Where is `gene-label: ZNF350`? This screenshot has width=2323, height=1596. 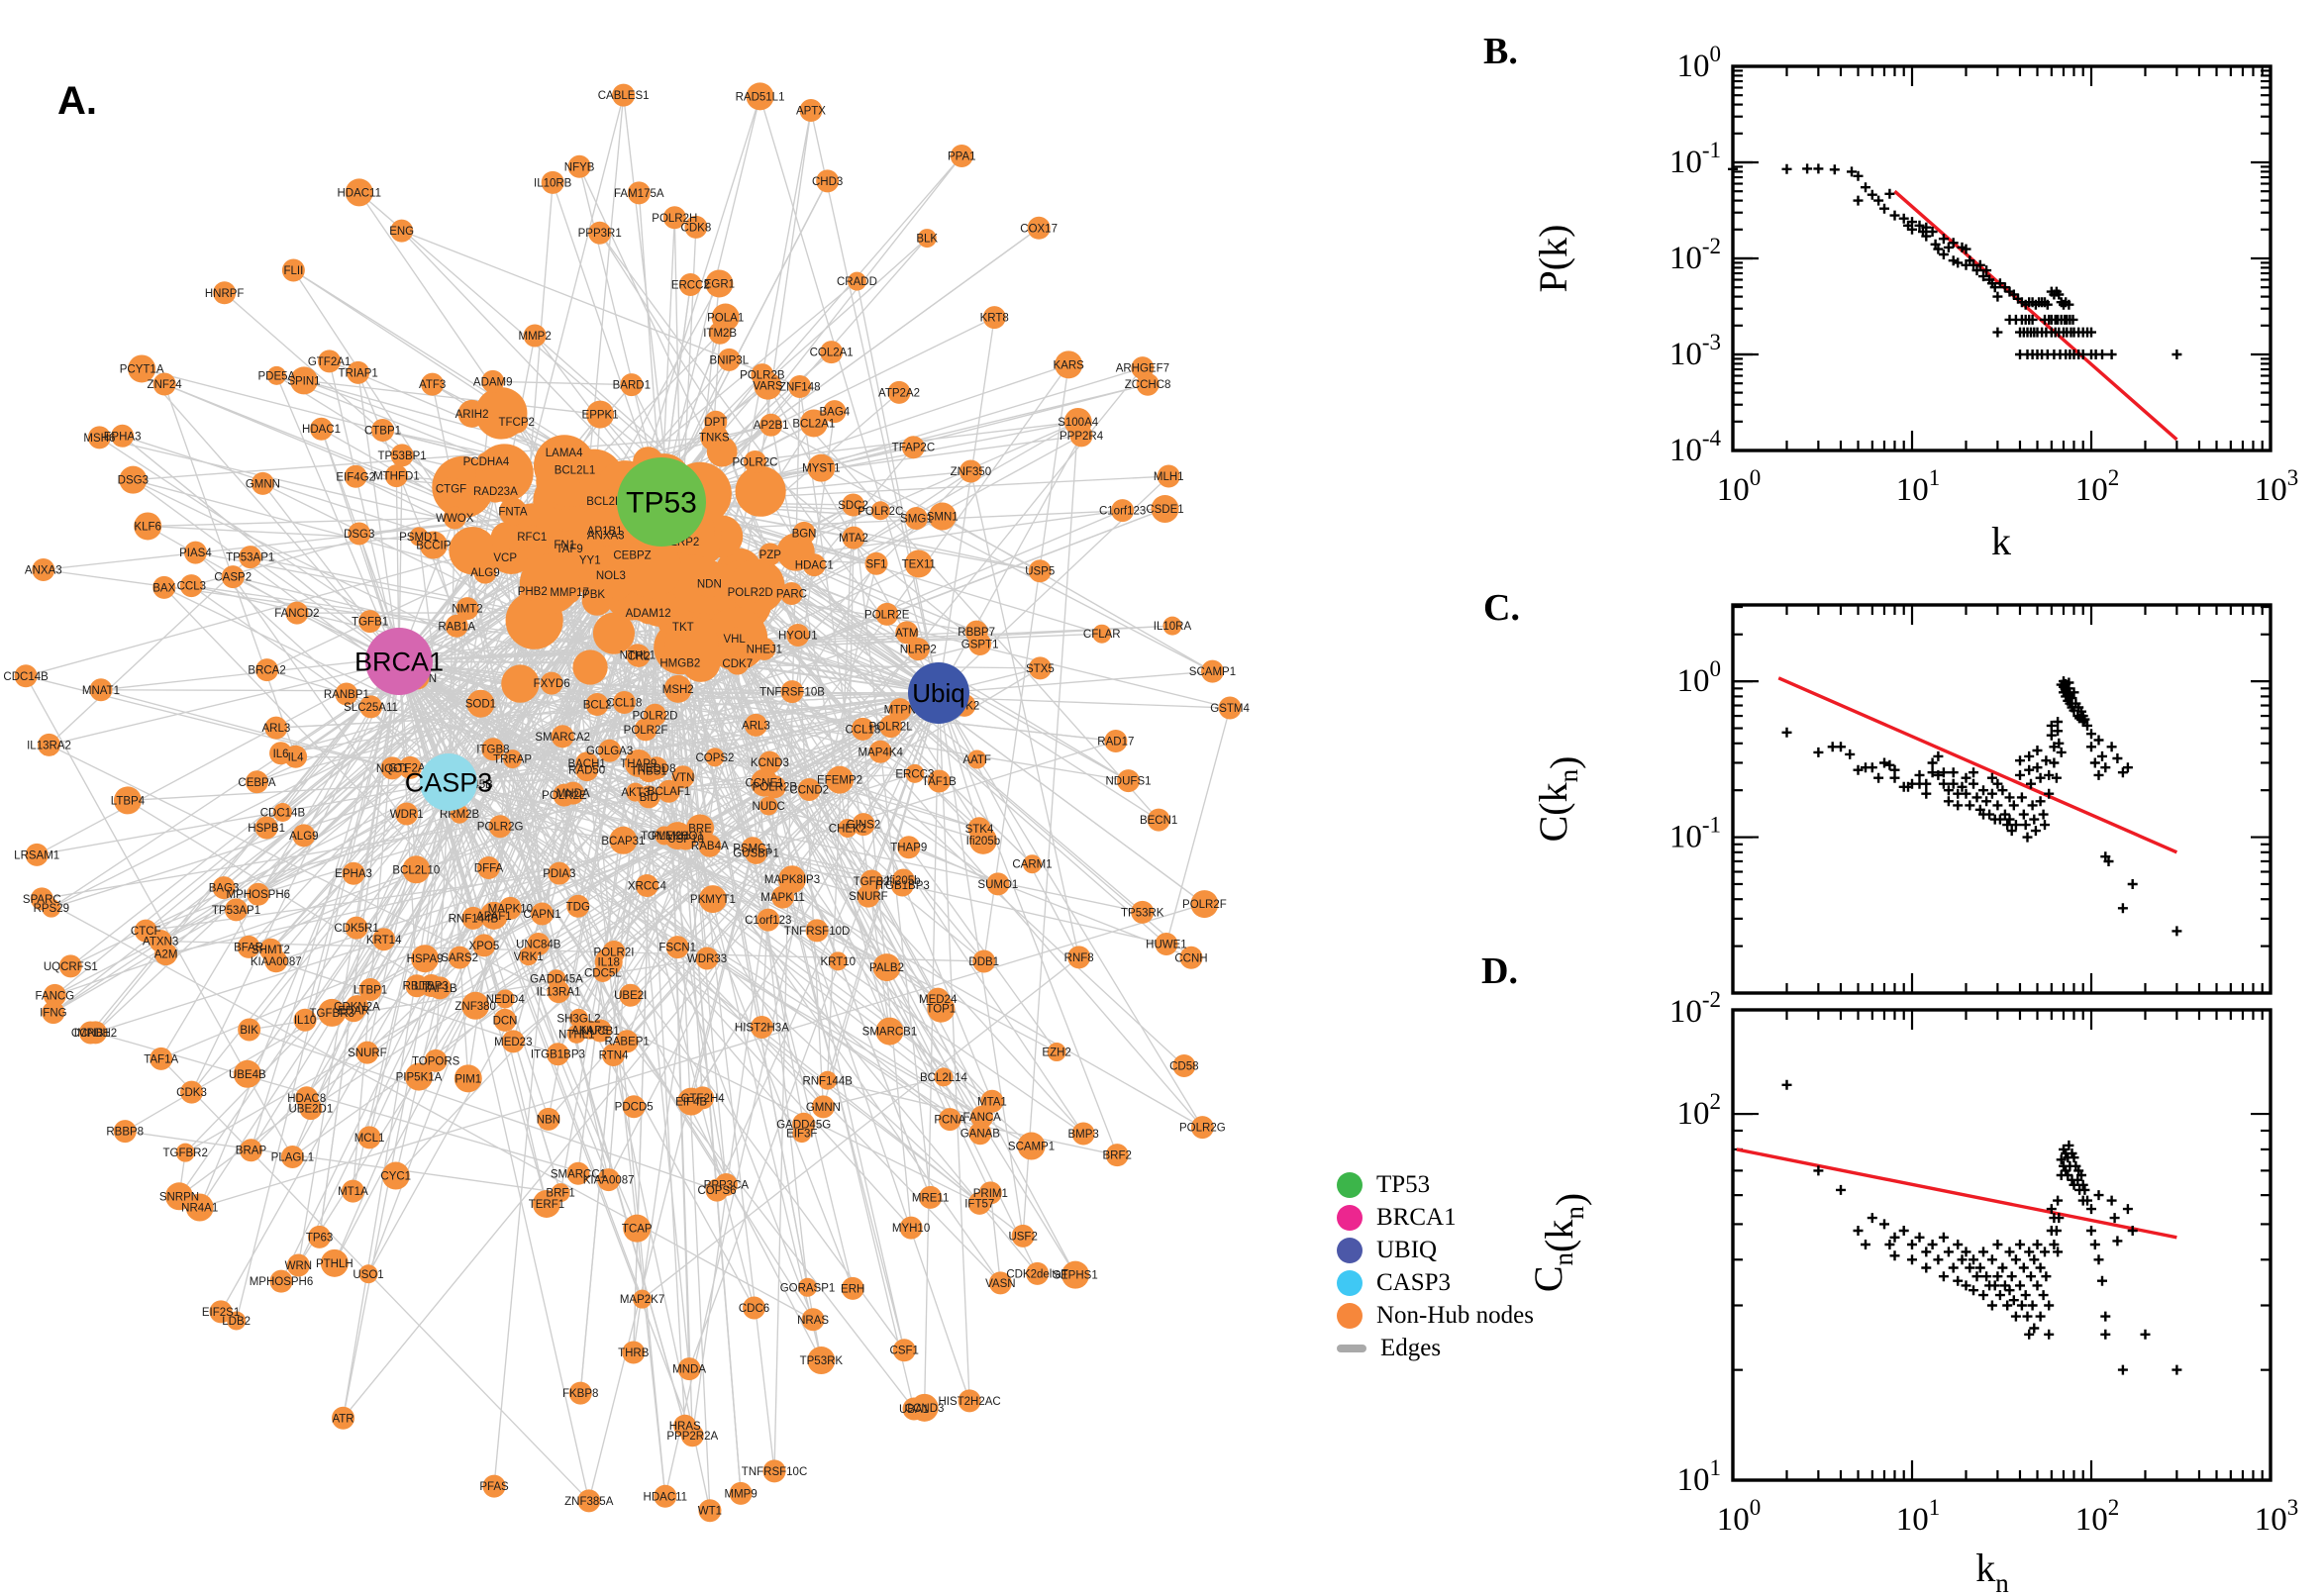 gene-label: ZNF350 is located at coordinates (971, 472).